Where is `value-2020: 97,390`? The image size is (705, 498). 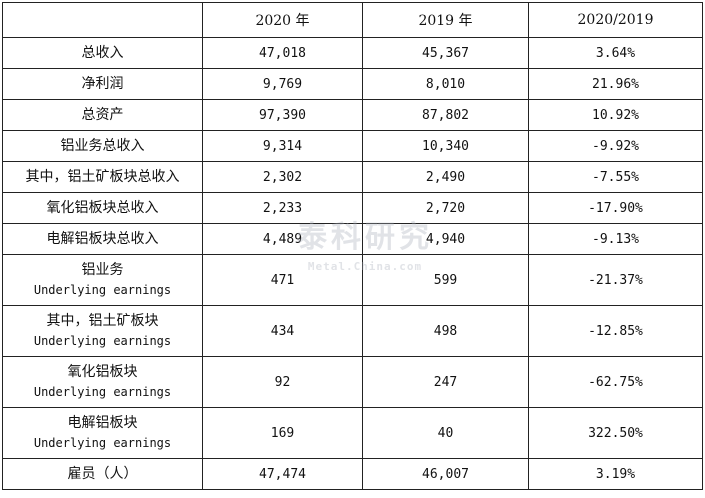 value-2020: 97,390 is located at coordinates (282, 115).